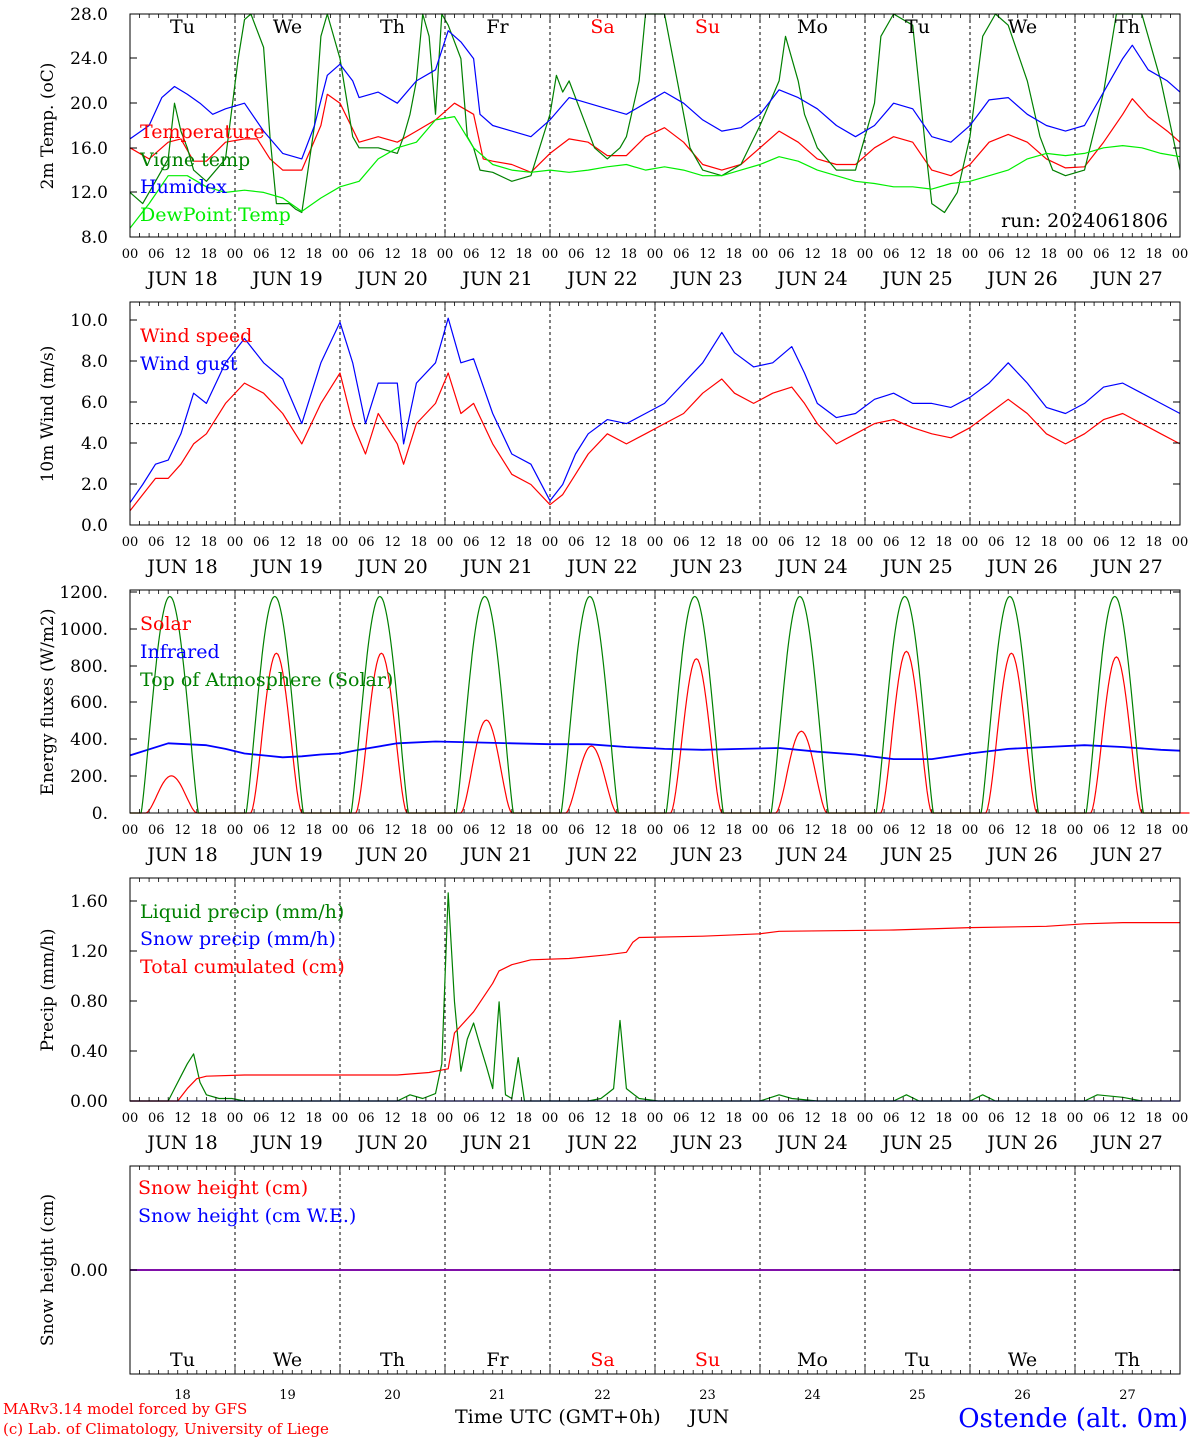 The height and width of the screenshot is (1440, 1194). Describe the element at coordinates (215, 215) in the screenshot. I see `legend-entry: DewPoint Temp` at that location.